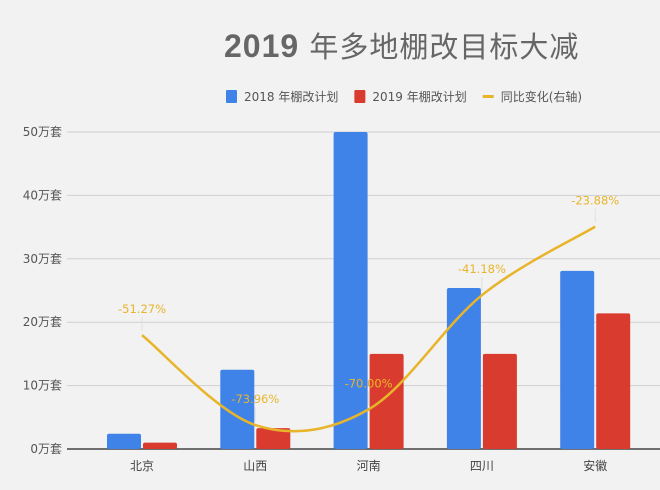 Image resolution: width=660 pixels, height=490 pixels. I want to click on y-tick-label: 0万套, so click(46, 449).